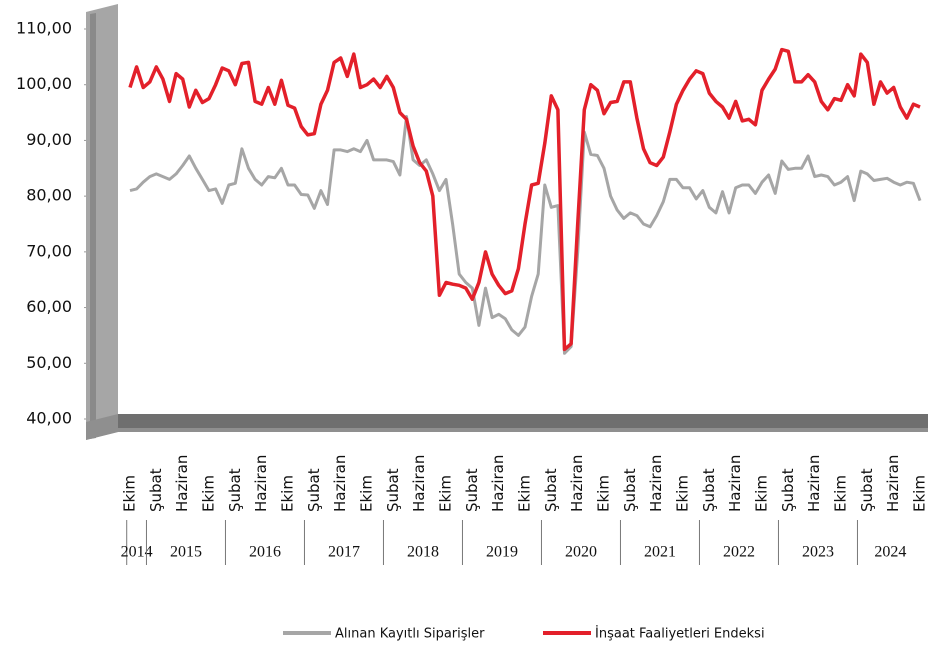  I want to click on floor-top, so click(523, 421).